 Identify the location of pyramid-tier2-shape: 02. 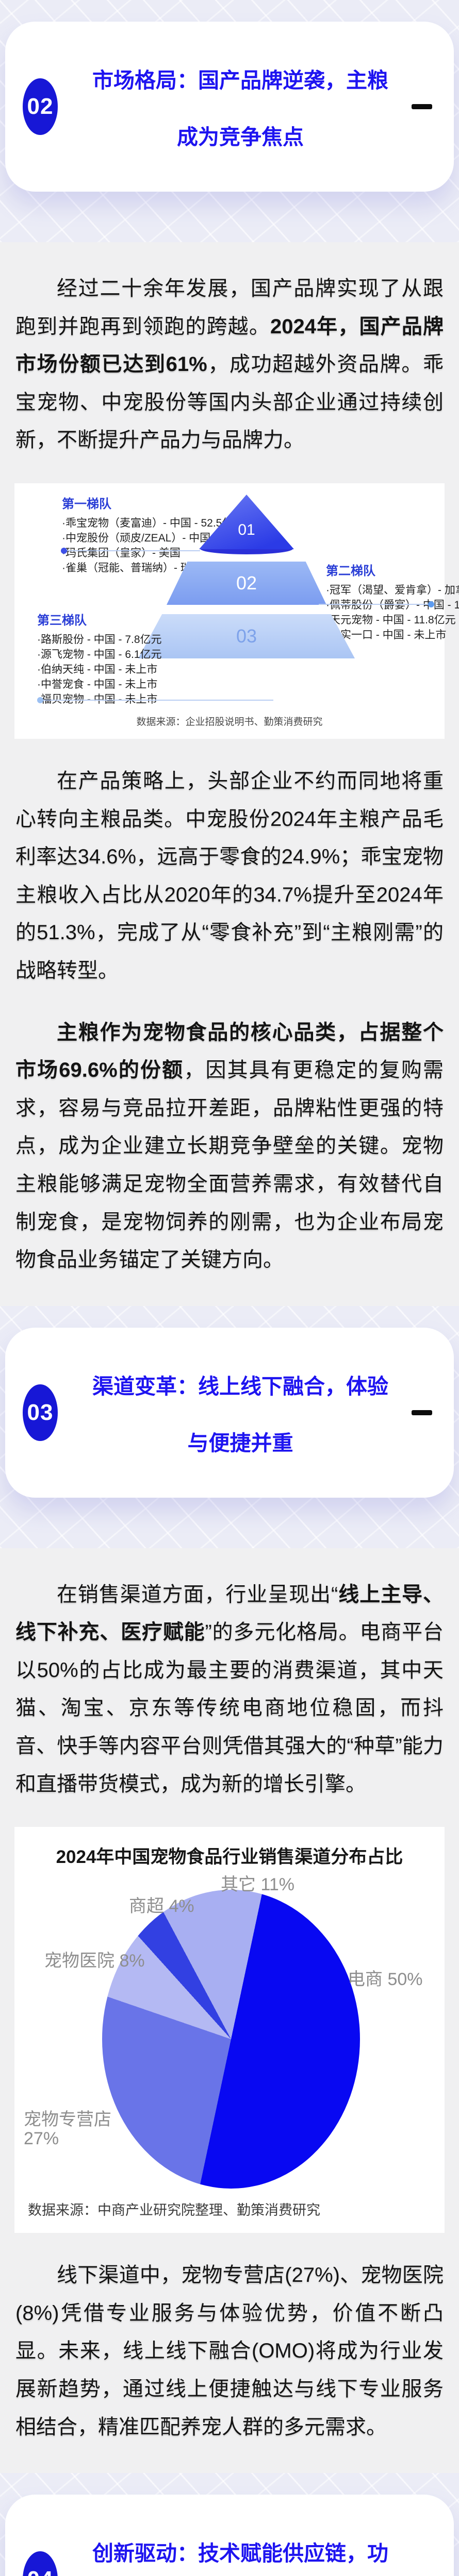
(246, 583).